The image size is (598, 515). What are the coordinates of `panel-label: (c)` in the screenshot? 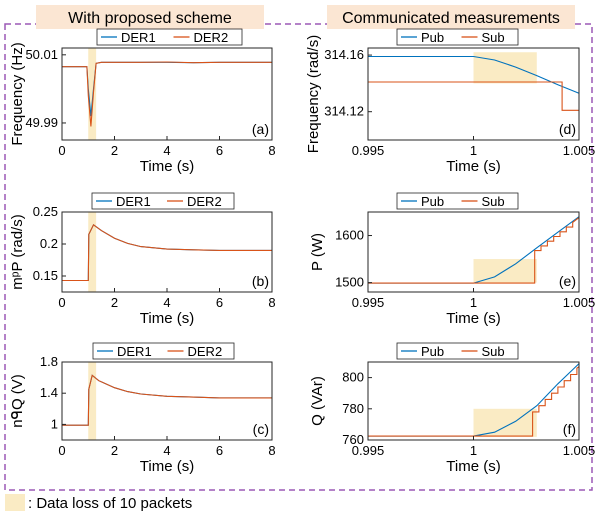 It's located at (261, 429).